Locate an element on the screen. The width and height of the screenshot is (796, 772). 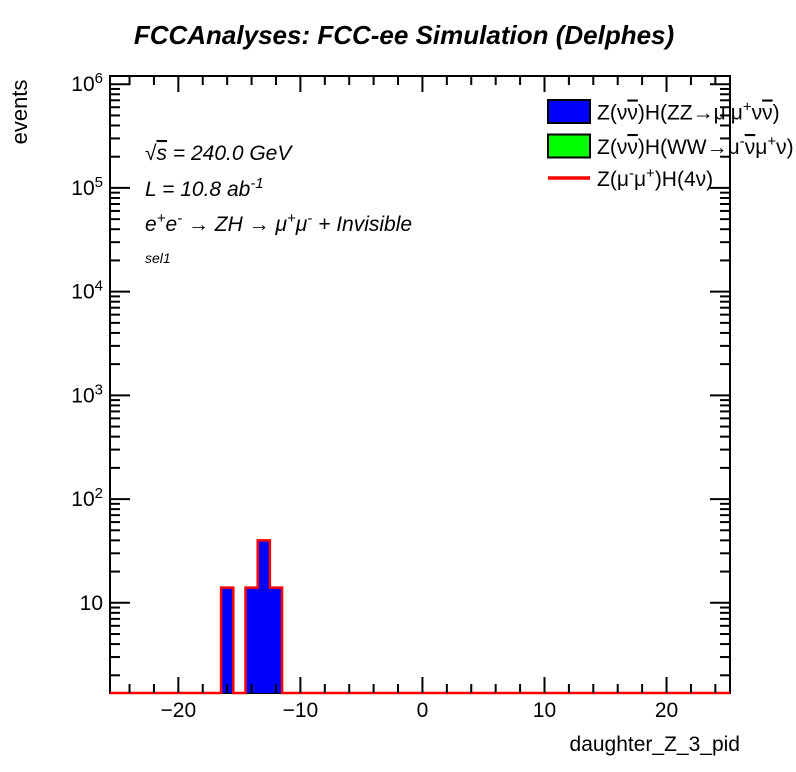
annotation-selection: sel1 is located at coordinates (158, 258).